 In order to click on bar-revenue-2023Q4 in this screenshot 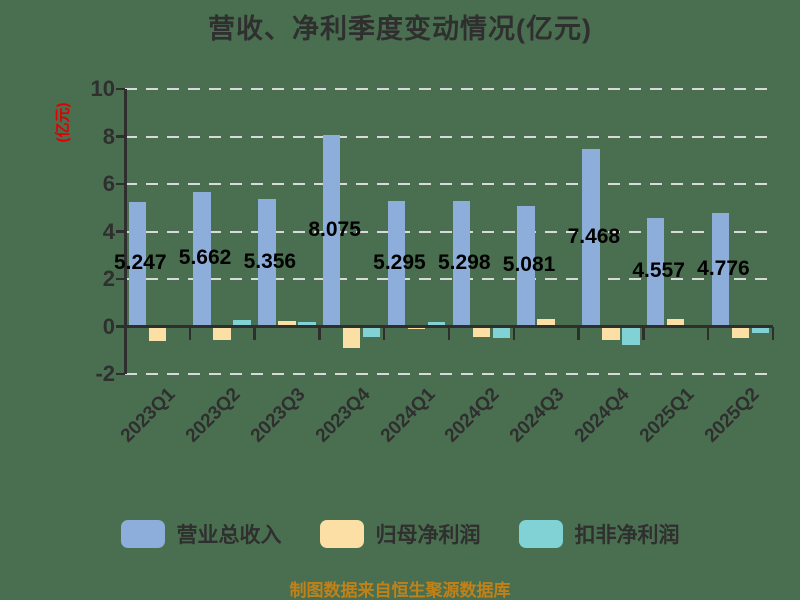, I will do `click(331, 230)`.